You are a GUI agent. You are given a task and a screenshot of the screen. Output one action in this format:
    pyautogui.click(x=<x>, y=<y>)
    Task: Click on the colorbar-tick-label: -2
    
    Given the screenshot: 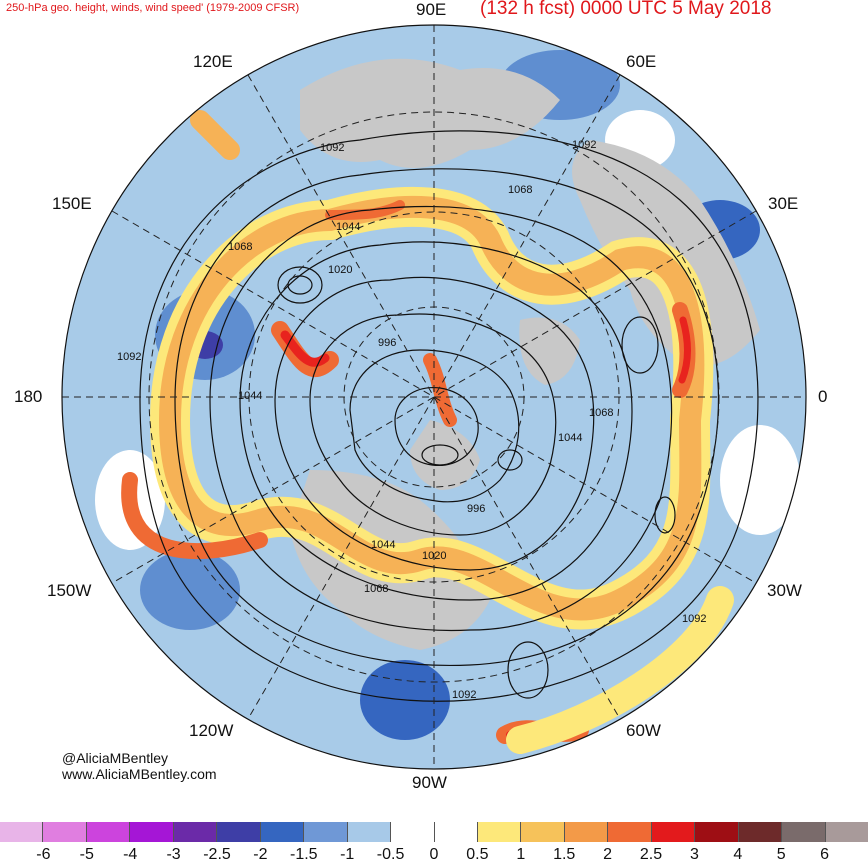 What is the action you would take?
    pyautogui.click(x=260, y=854)
    